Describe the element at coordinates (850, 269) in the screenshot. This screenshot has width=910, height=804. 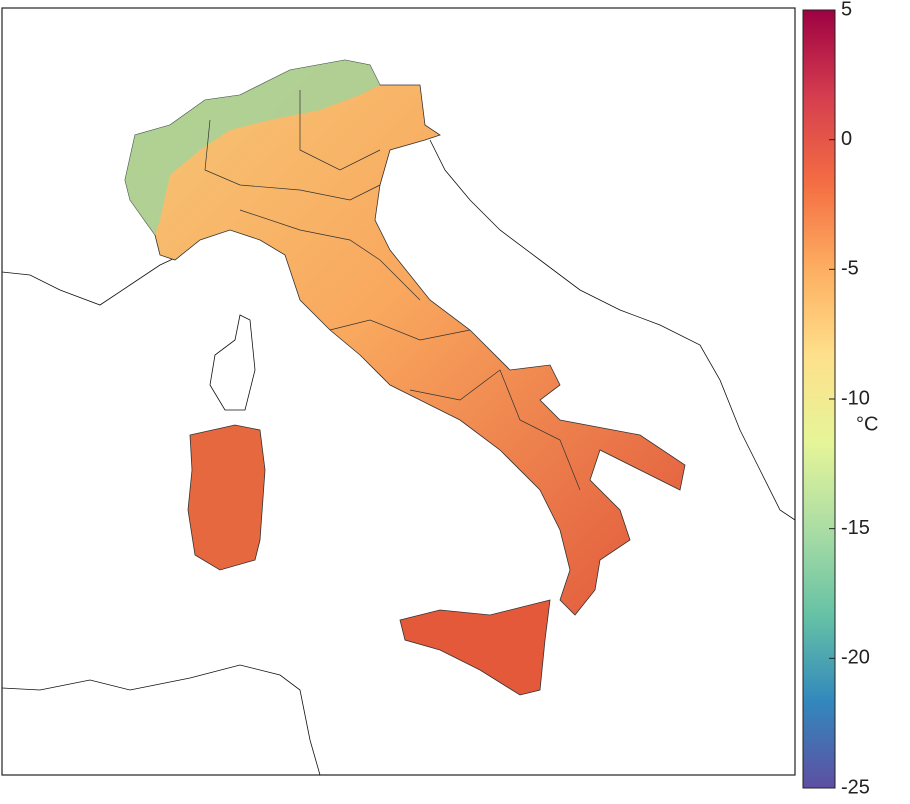
I see `colorbar-tick-label: -5` at that location.